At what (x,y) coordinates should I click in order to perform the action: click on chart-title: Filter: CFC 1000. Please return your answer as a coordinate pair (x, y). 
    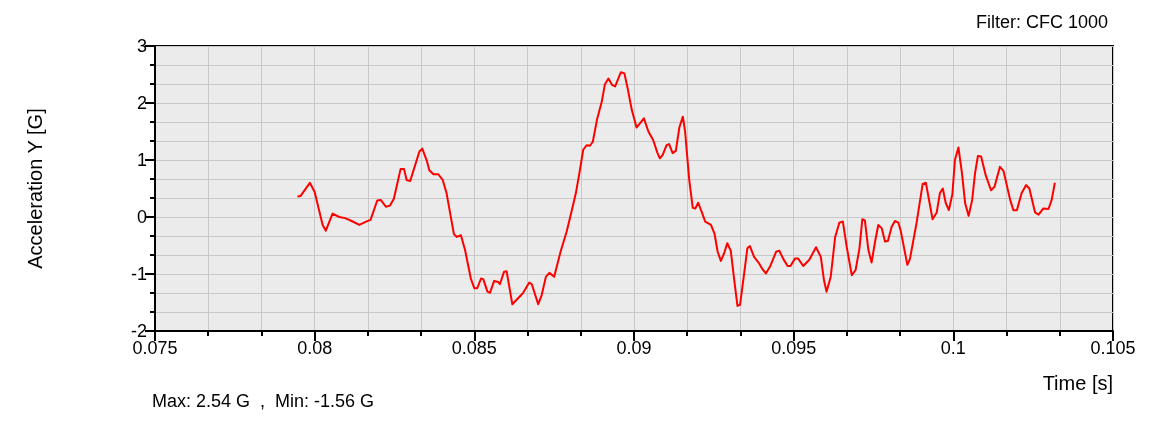
    Looking at the image, I should click on (1042, 22).